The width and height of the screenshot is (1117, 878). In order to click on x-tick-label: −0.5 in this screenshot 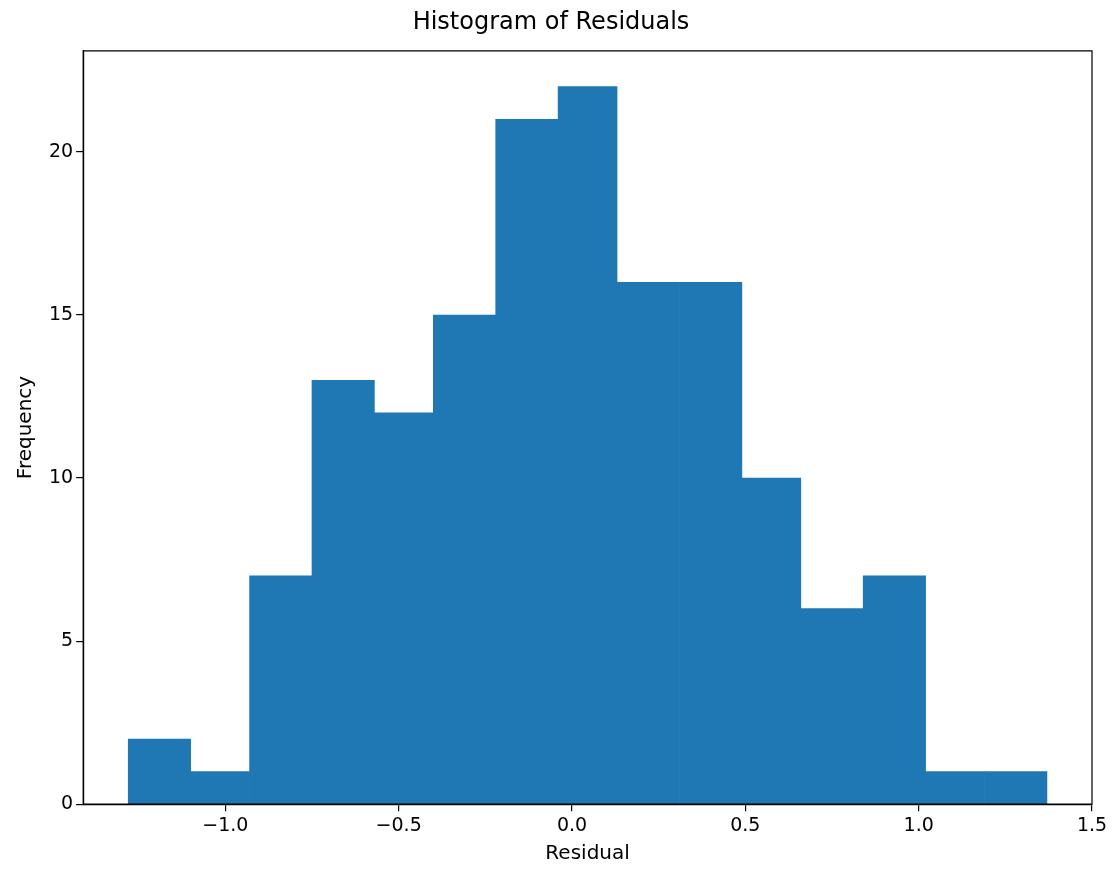, I will do `click(398, 823)`.